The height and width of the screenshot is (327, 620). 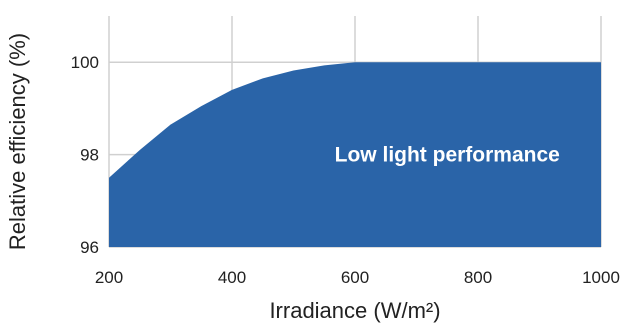 I want to click on y-tick-labels: 96 98 100, so click(x=85, y=155).